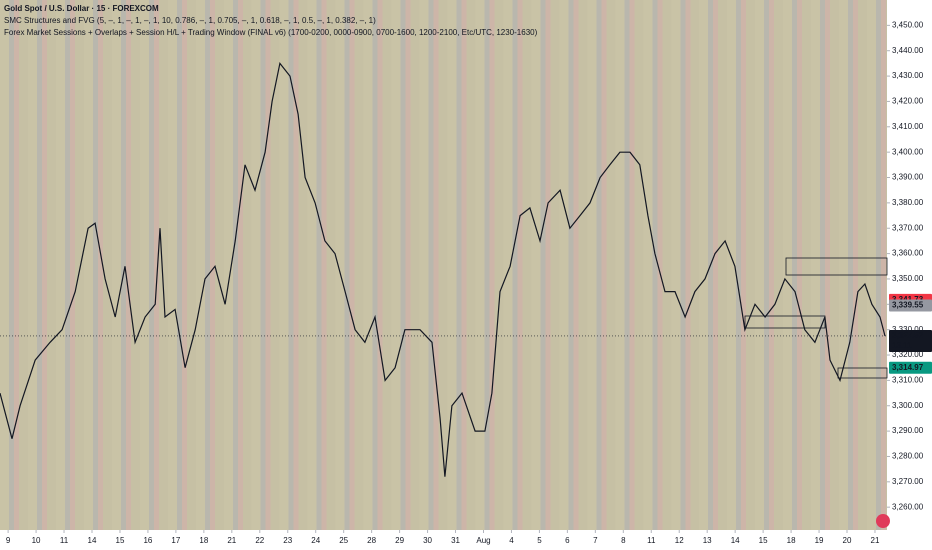 This screenshot has width=932, height=550. I want to click on y-tick-label: 3,280.00, so click(908, 456).